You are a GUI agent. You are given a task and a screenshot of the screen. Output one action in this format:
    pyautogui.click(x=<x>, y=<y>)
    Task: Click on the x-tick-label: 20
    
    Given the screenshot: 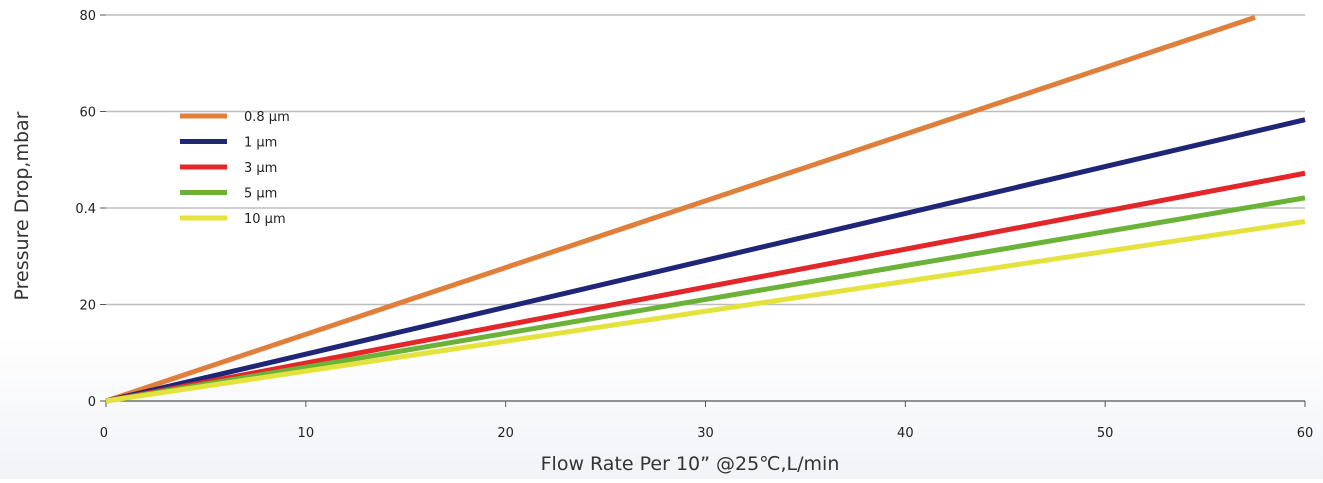 What is the action you would take?
    pyautogui.click(x=505, y=433)
    